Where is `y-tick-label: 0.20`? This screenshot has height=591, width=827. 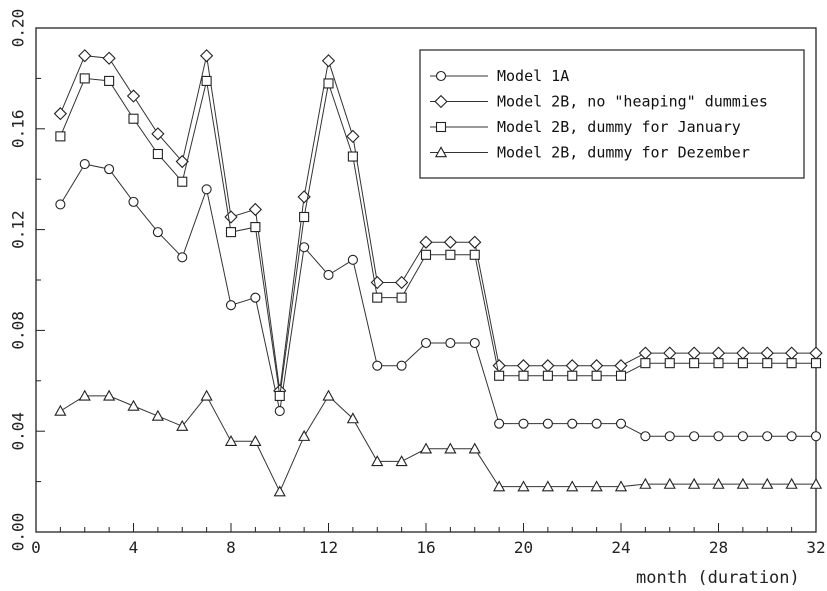
y-tick-label: 0.20 is located at coordinates (18, 28).